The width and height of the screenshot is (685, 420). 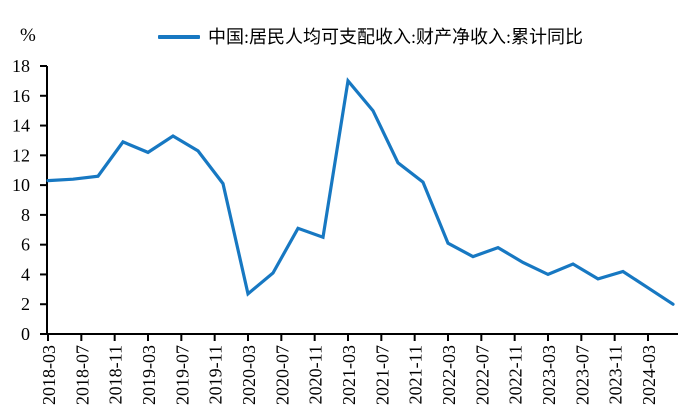 What do you see at coordinates (116, 374) in the screenshot?
I see `x-tick-label: 2018-11` at bounding box center [116, 374].